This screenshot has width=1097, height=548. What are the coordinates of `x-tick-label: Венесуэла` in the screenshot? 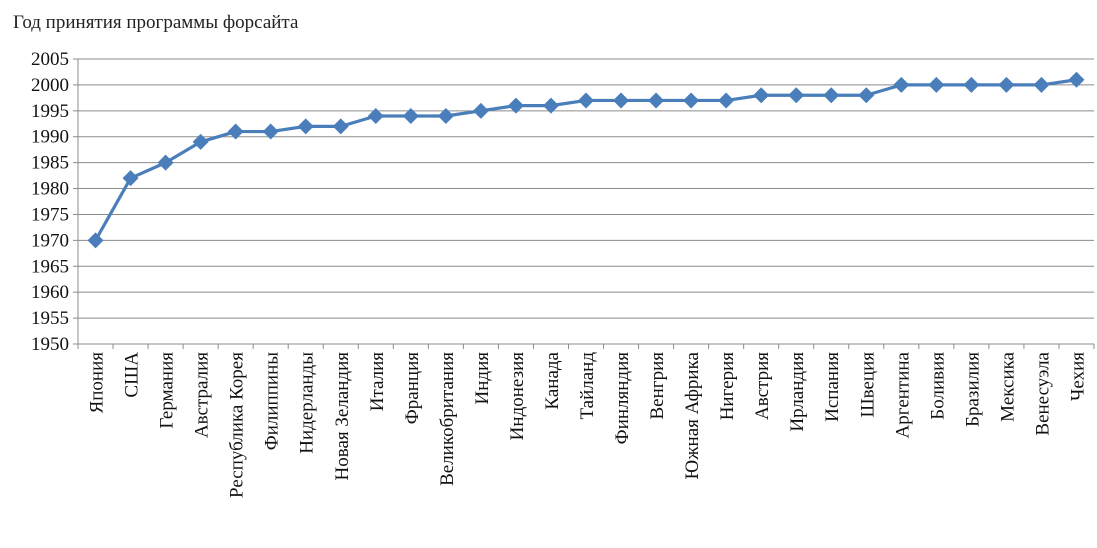 It's located at (1042, 393).